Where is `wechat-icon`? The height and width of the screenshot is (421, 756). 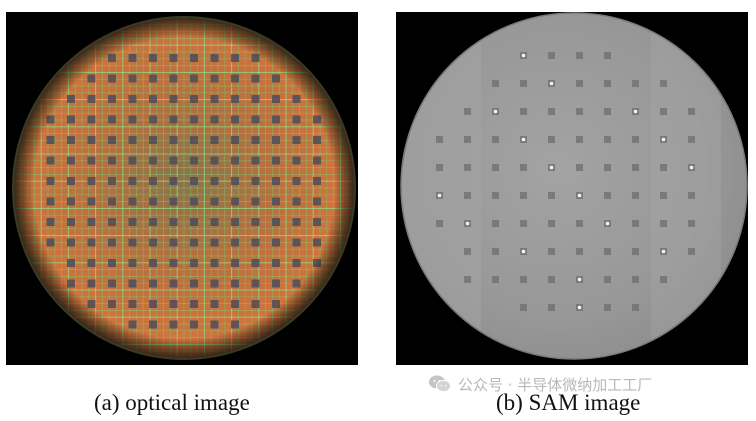 wechat-icon is located at coordinates (440, 384).